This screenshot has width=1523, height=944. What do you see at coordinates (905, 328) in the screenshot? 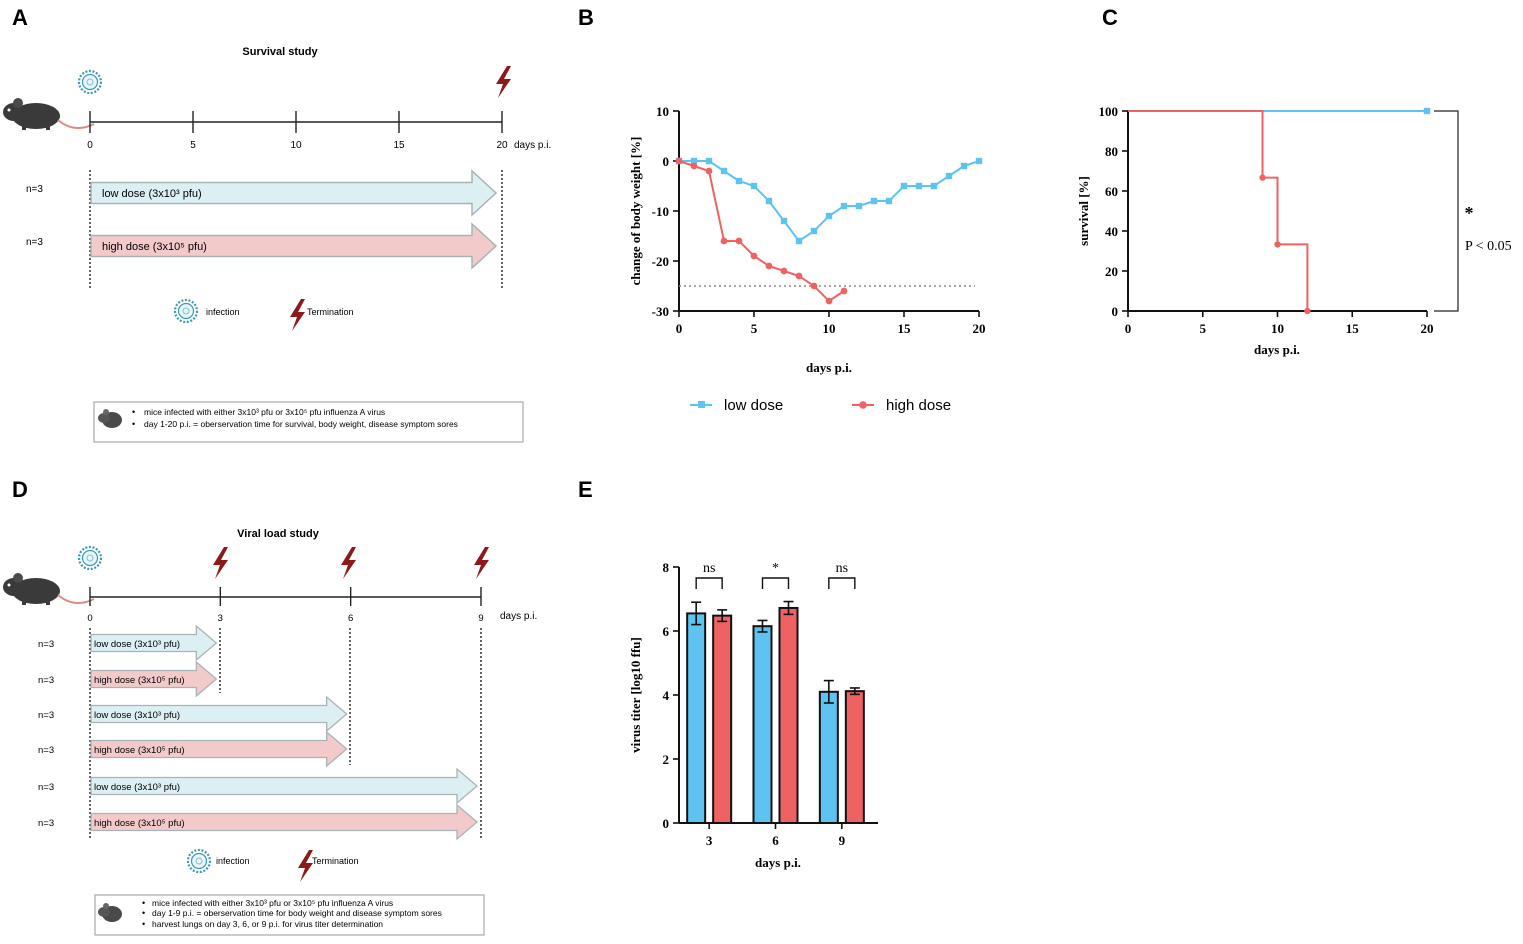
I see `b-xtick-label: 15` at bounding box center [905, 328].